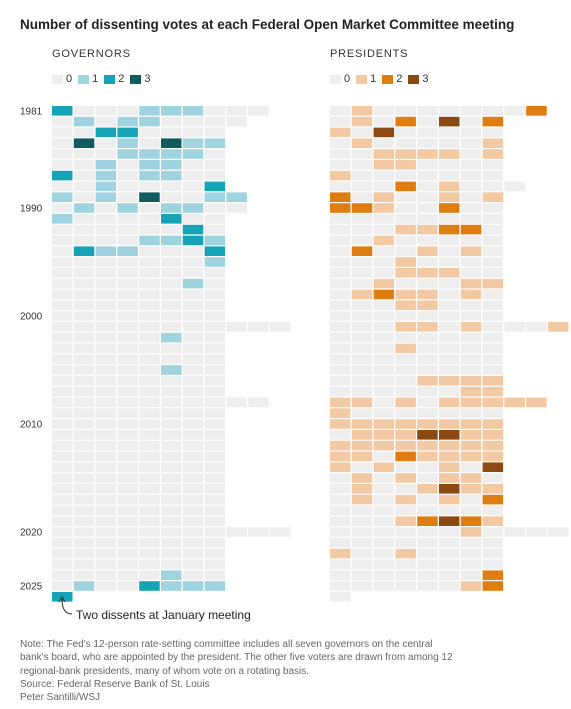 This screenshot has width=571, height=709. I want to click on legend-label: 2, so click(121, 79).